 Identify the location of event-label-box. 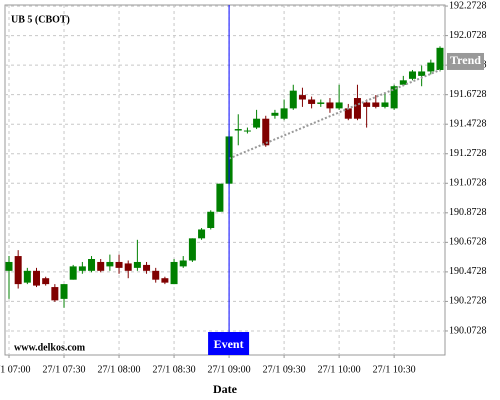
(229, 343).